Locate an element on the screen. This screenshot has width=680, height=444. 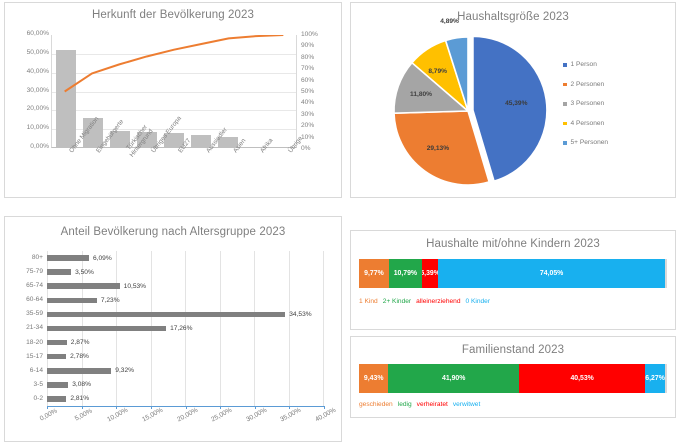
pie-legend-item: 1 Person is located at coordinates (585, 65).